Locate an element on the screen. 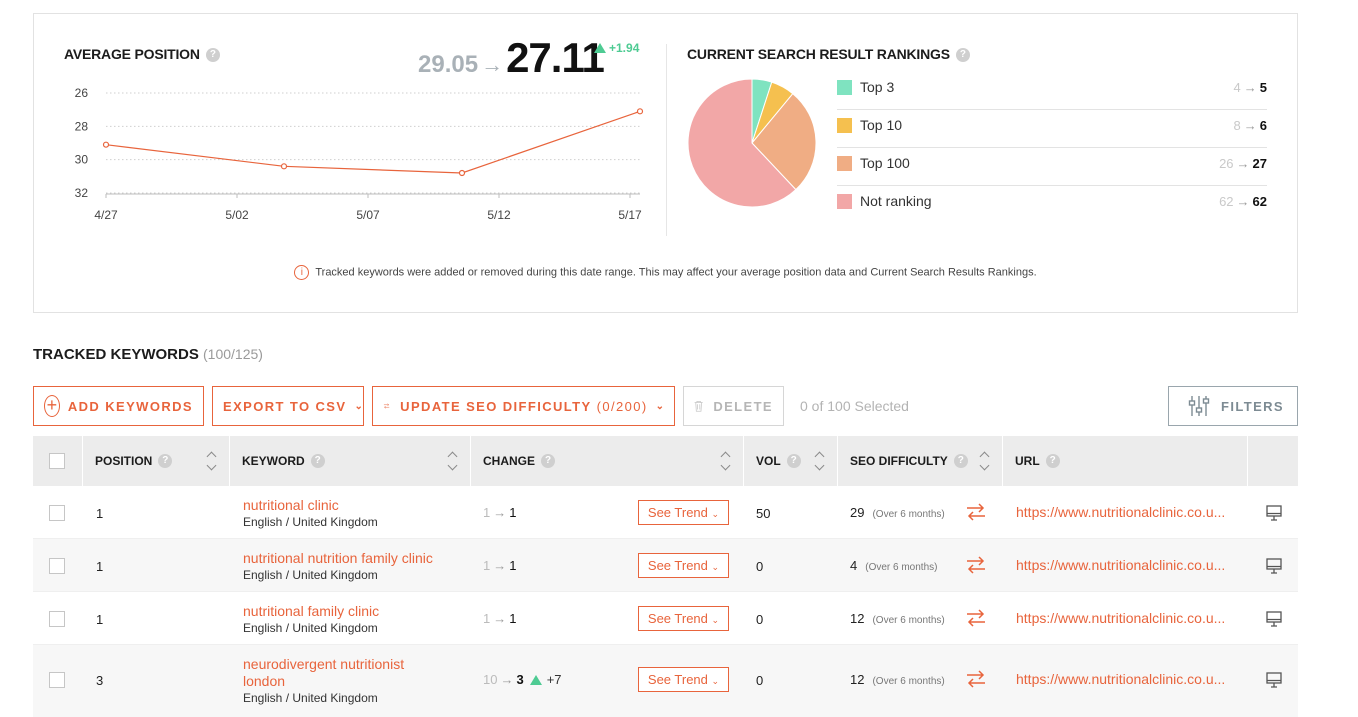 This screenshot has height=717, width=1358. header-position-label: POSITION is located at coordinates (124, 461).